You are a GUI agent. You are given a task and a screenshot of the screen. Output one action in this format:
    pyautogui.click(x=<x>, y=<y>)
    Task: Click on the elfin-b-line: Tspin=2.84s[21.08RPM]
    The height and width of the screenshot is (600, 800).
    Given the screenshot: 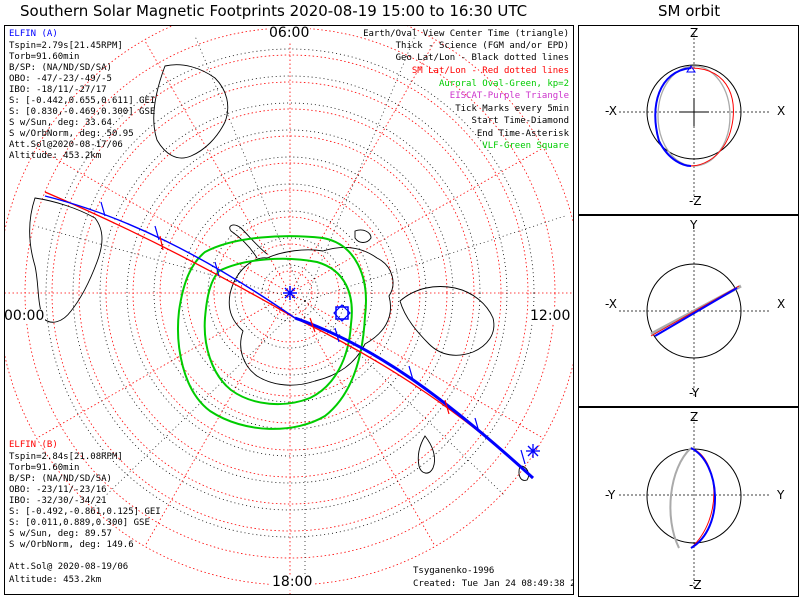 What is the action you would take?
    pyautogui.click(x=66, y=457)
    